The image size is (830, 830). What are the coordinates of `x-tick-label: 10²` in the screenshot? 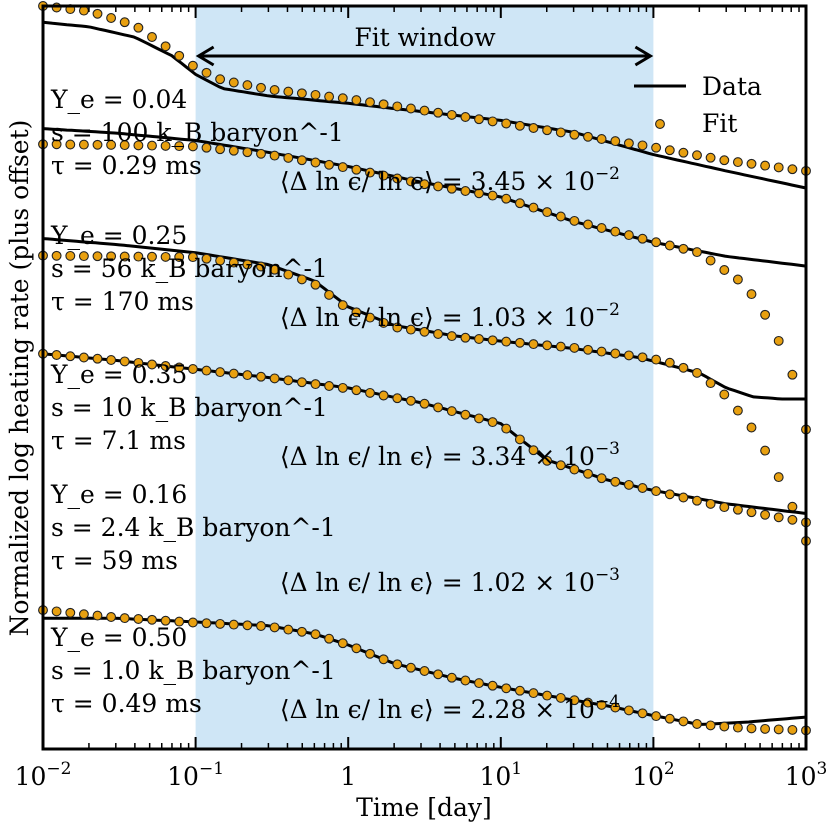 It's located at (653, 775).